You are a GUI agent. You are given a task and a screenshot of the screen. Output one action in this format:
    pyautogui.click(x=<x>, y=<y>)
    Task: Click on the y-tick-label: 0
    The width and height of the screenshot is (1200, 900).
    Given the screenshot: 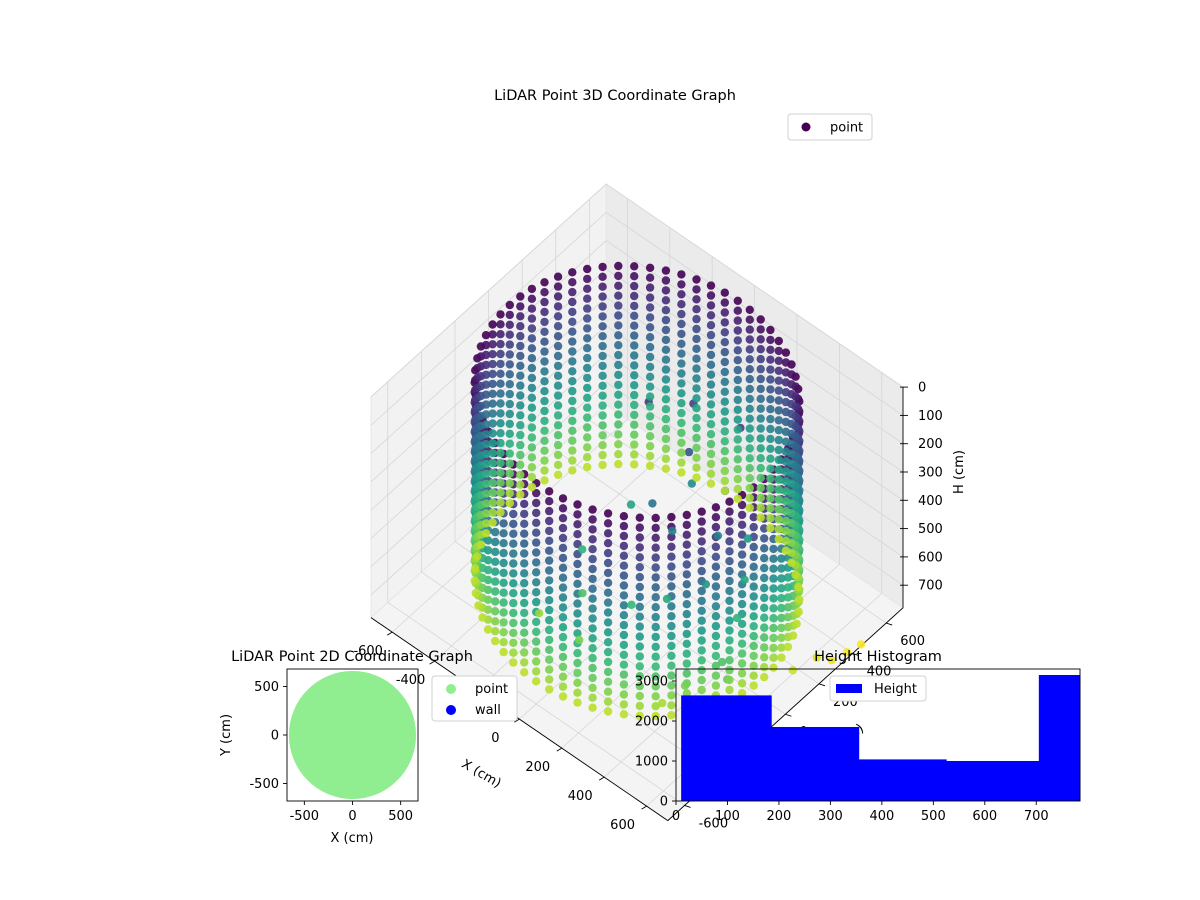 What is the action you would take?
    pyautogui.click(x=275, y=736)
    